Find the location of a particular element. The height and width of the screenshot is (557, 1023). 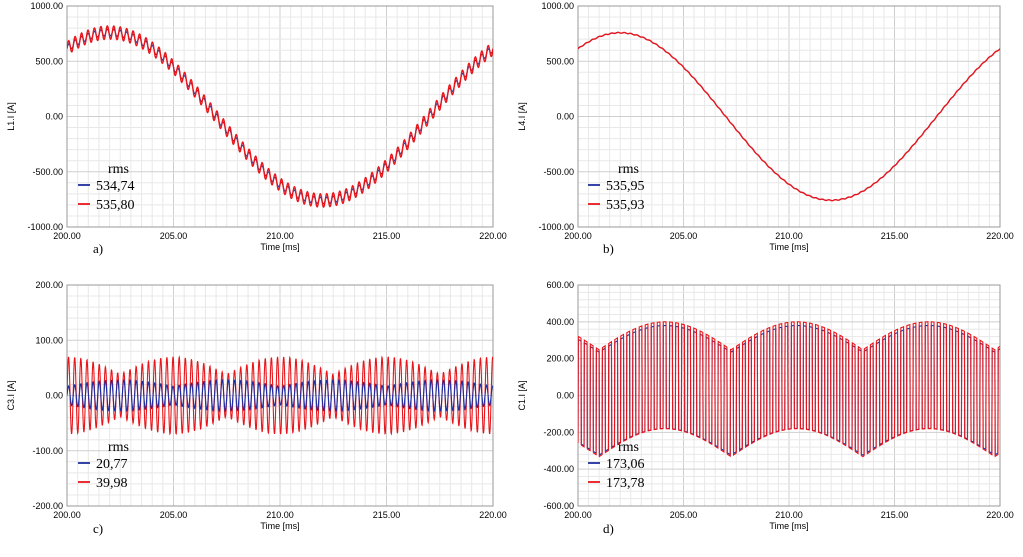

legend-entry: 173,78 is located at coordinates (625, 483).